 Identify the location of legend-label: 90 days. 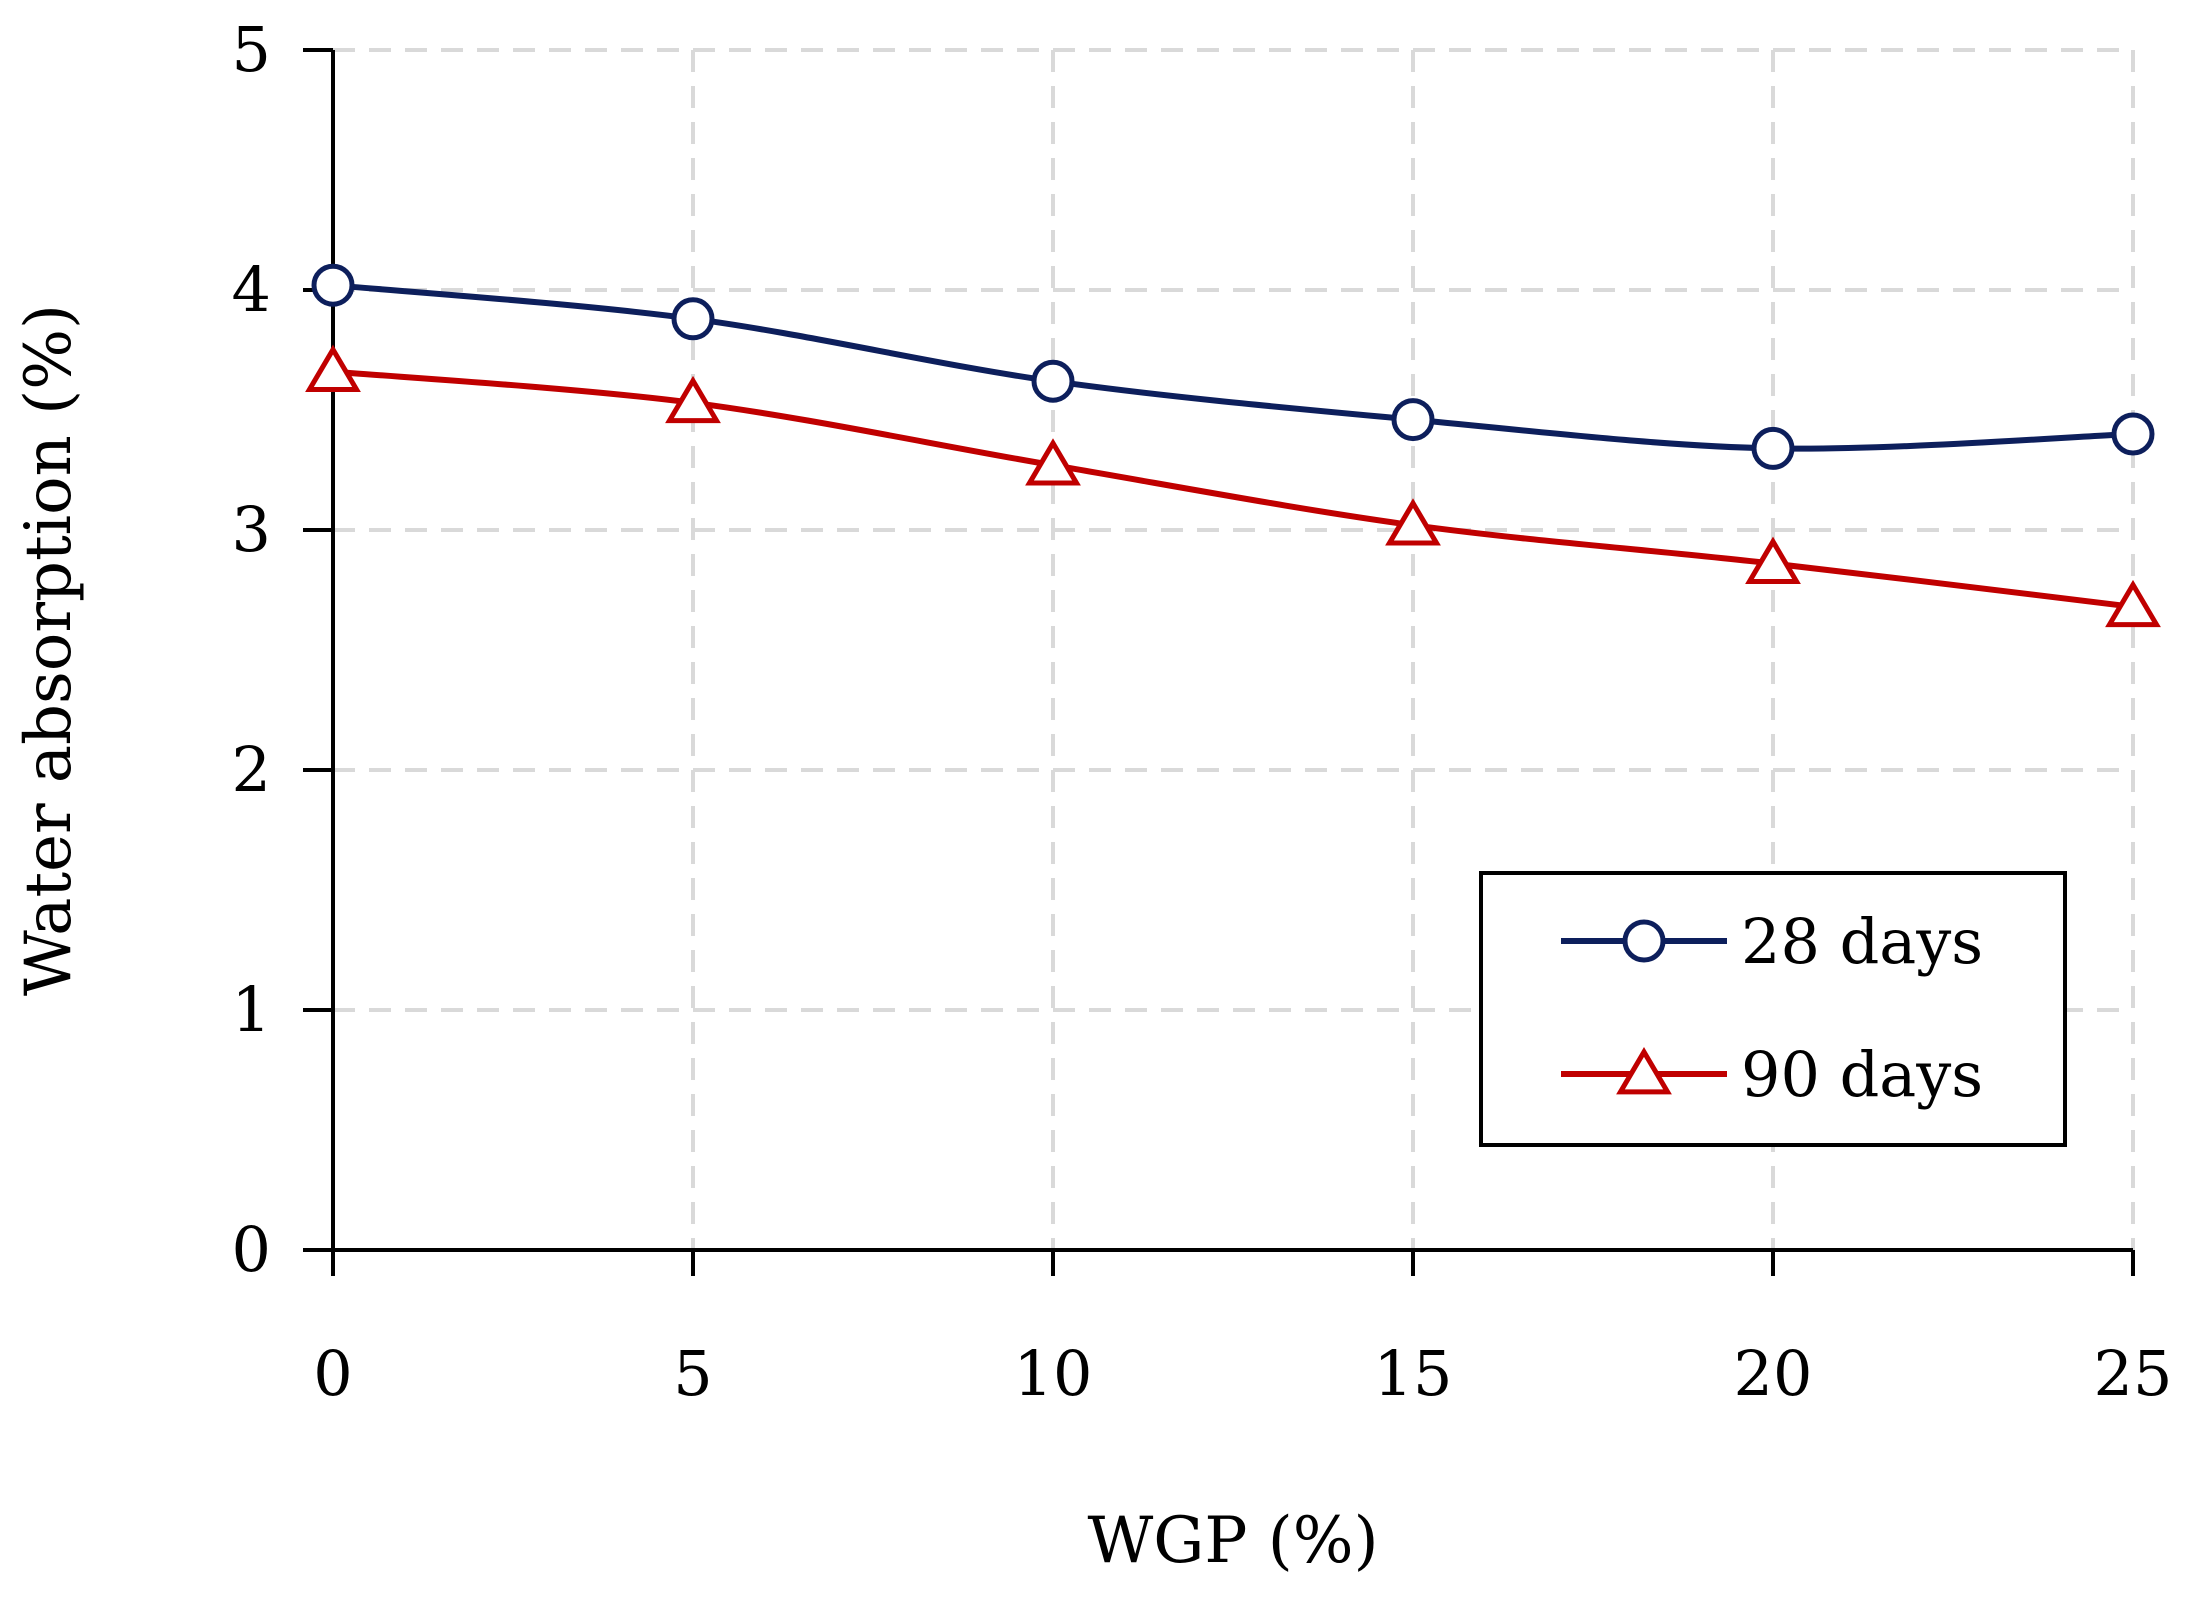
(1862, 1074).